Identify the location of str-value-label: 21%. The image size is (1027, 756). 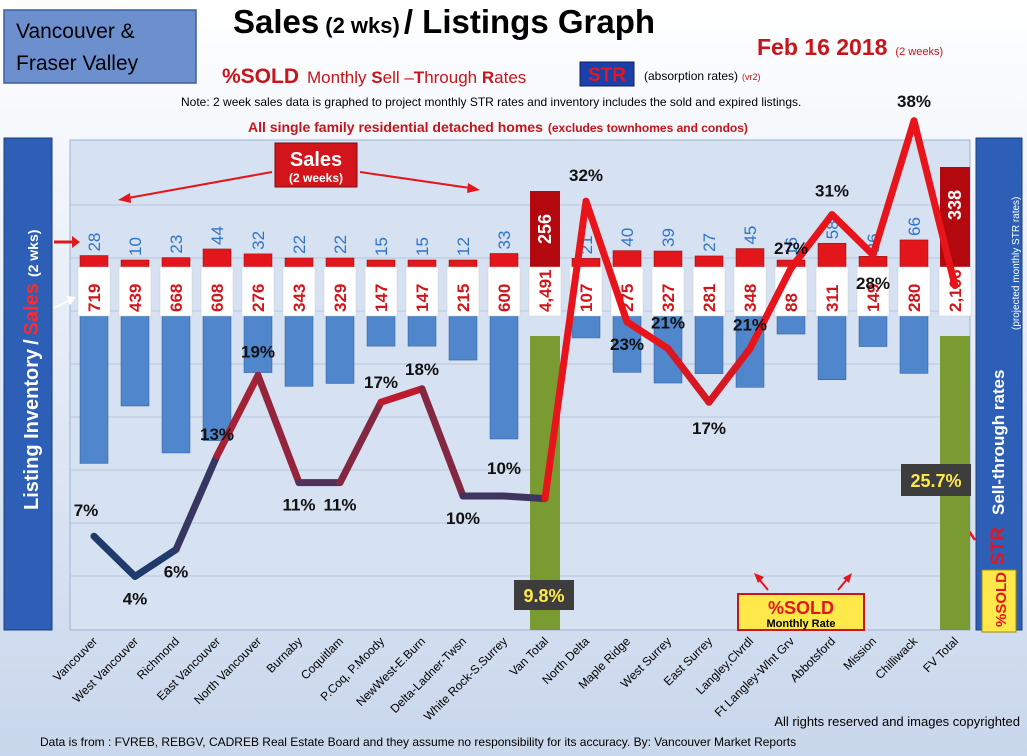
(668, 323).